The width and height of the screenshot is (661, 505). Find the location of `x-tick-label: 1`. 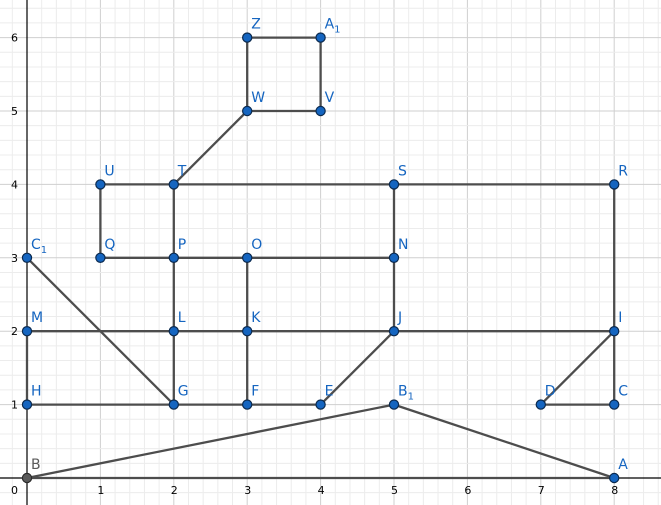

x-tick-label: 1 is located at coordinates (100, 490).